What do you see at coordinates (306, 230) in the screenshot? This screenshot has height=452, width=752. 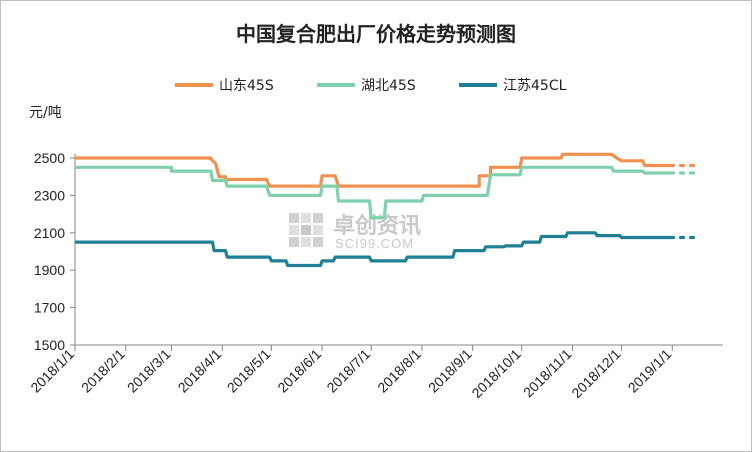 I see `watermark-logo-icon` at bounding box center [306, 230].